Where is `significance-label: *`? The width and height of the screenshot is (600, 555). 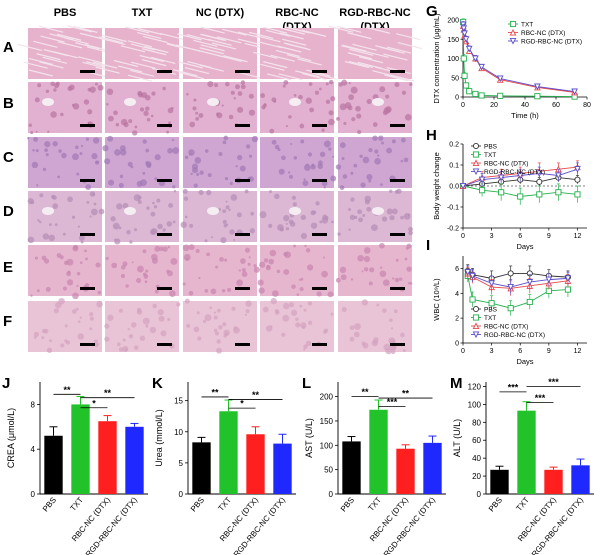
significance-label: * is located at coordinates (94, 403).